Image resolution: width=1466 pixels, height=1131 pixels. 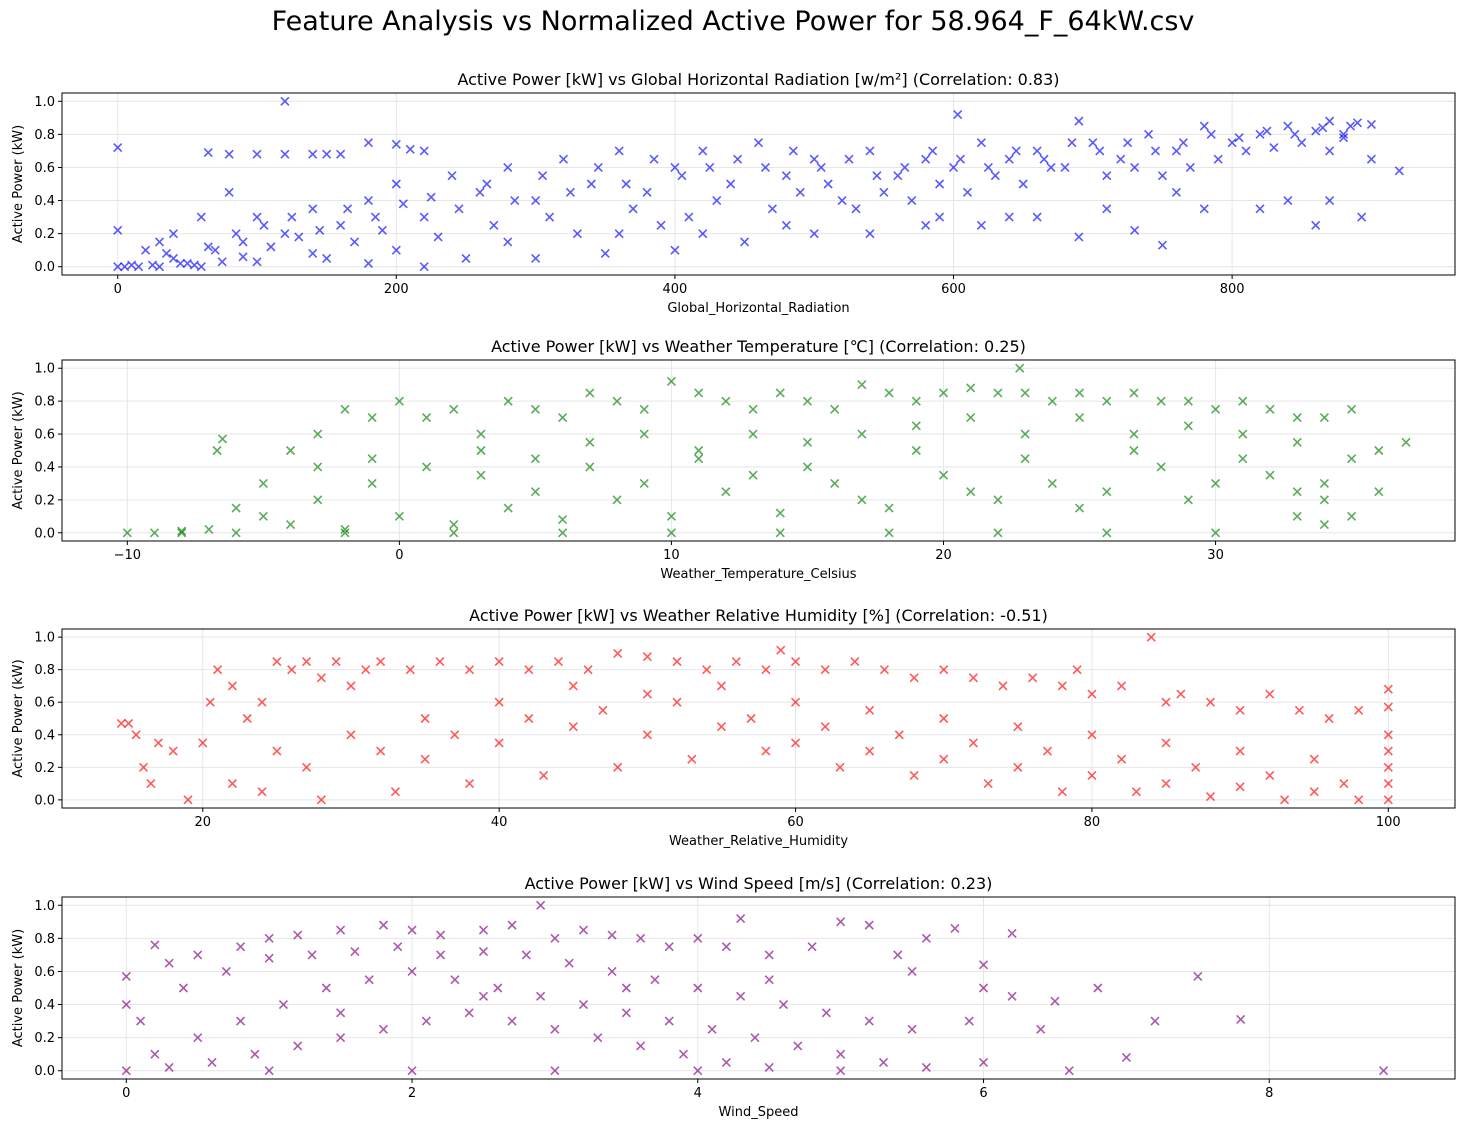 What do you see at coordinates (44, 201) in the screenshot?
I see `y-tick-label: 0.4` at bounding box center [44, 201].